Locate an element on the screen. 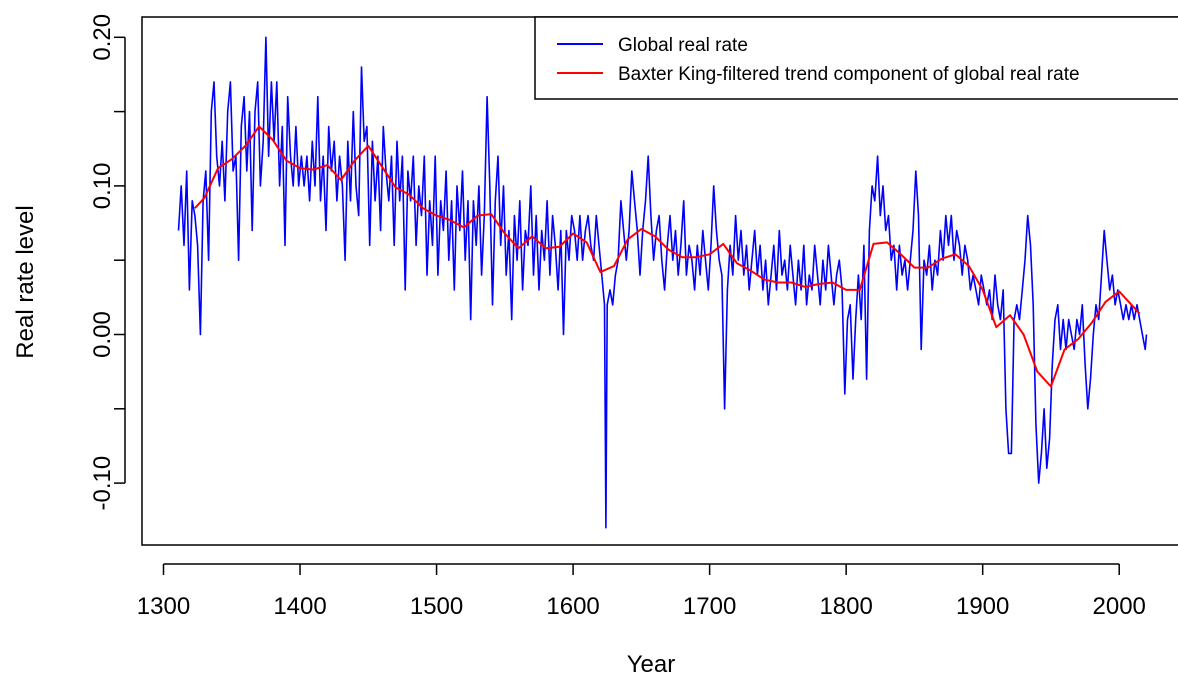 This screenshot has width=1178, height=682. x-tick-label-1400: 1400 is located at coordinates (299, 606).